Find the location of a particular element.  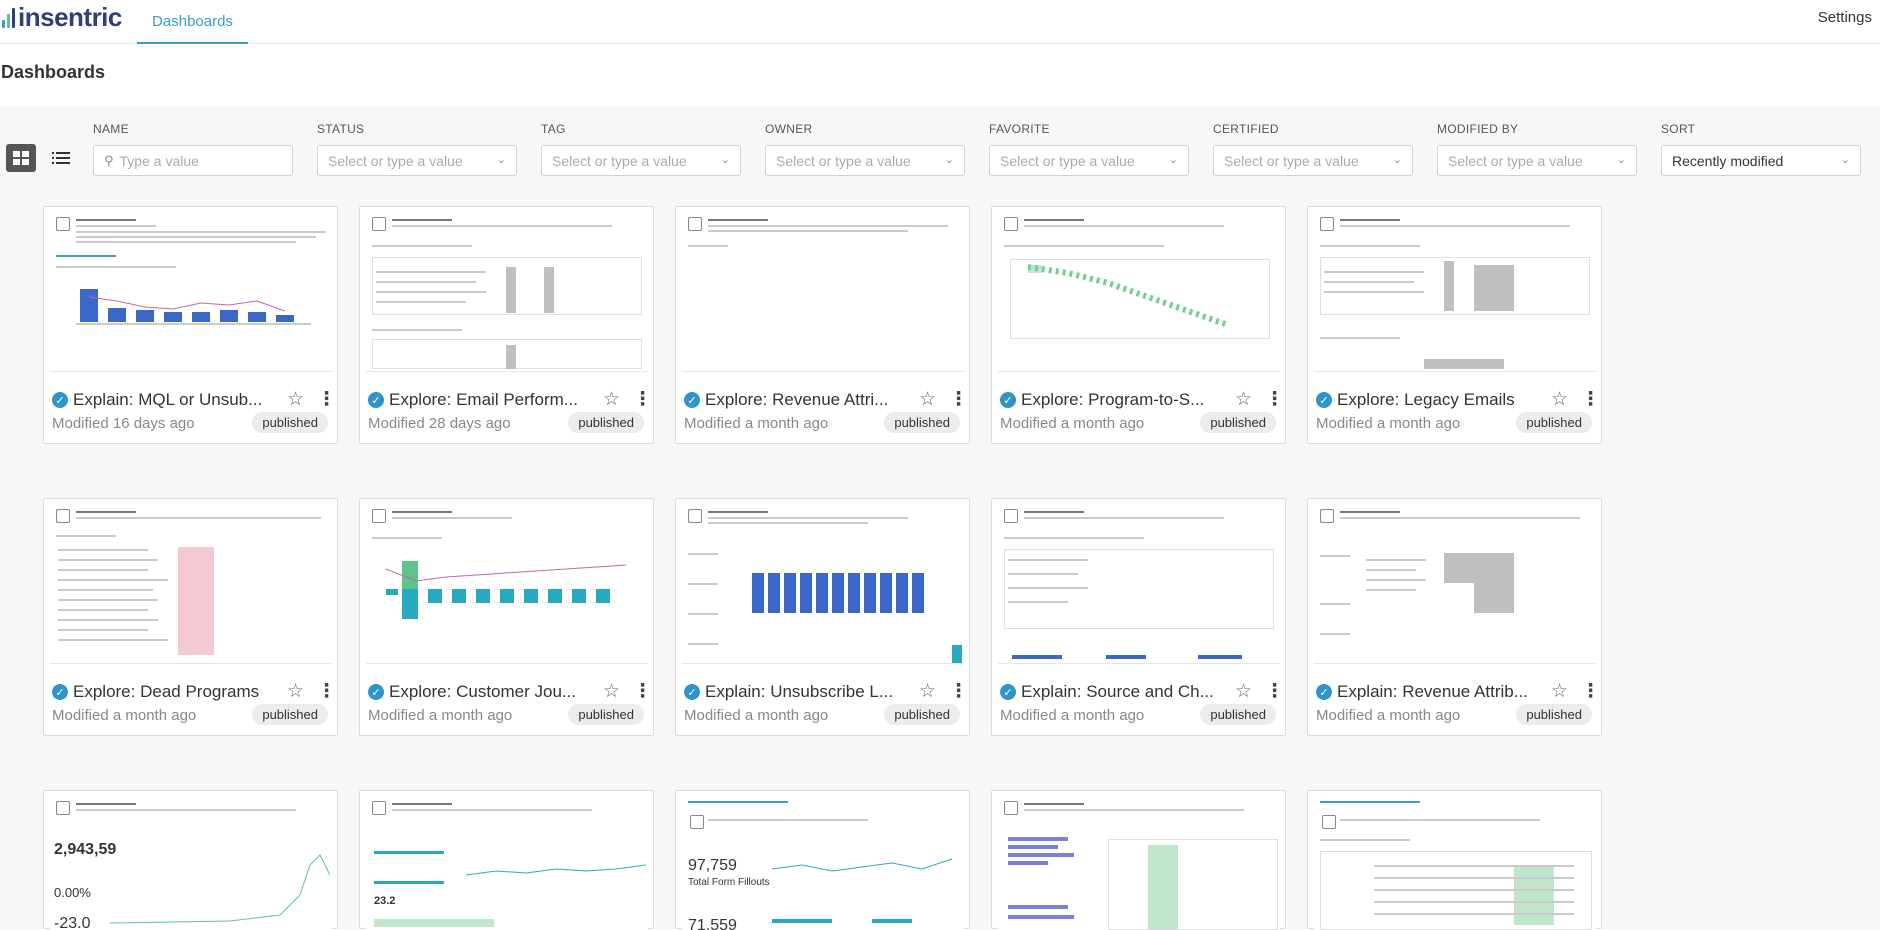

kpi-label: Total Form Fillouts is located at coordinates (729, 882).